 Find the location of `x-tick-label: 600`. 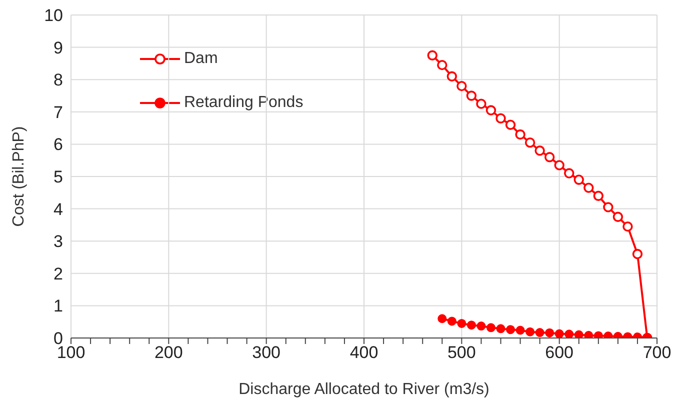

x-tick-label: 600 is located at coordinates (559, 352).